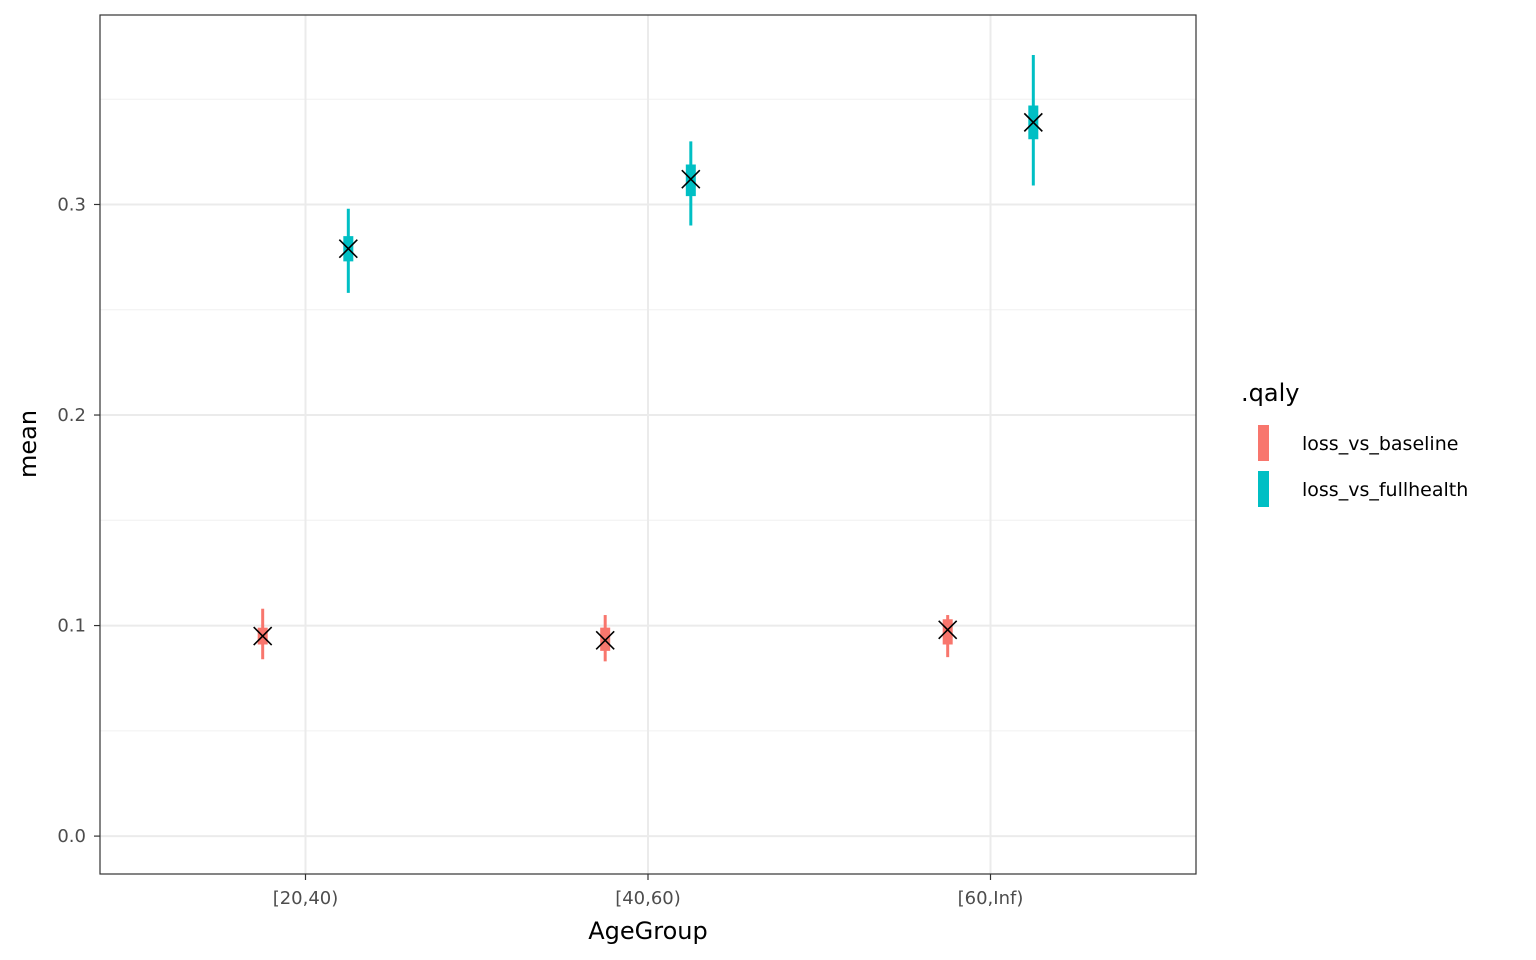 This screenshot has width=1536, height=960. I want to click on legend: .qaly loss_vs_baseline loss_vs_fullhealth, so click(1354, 443).